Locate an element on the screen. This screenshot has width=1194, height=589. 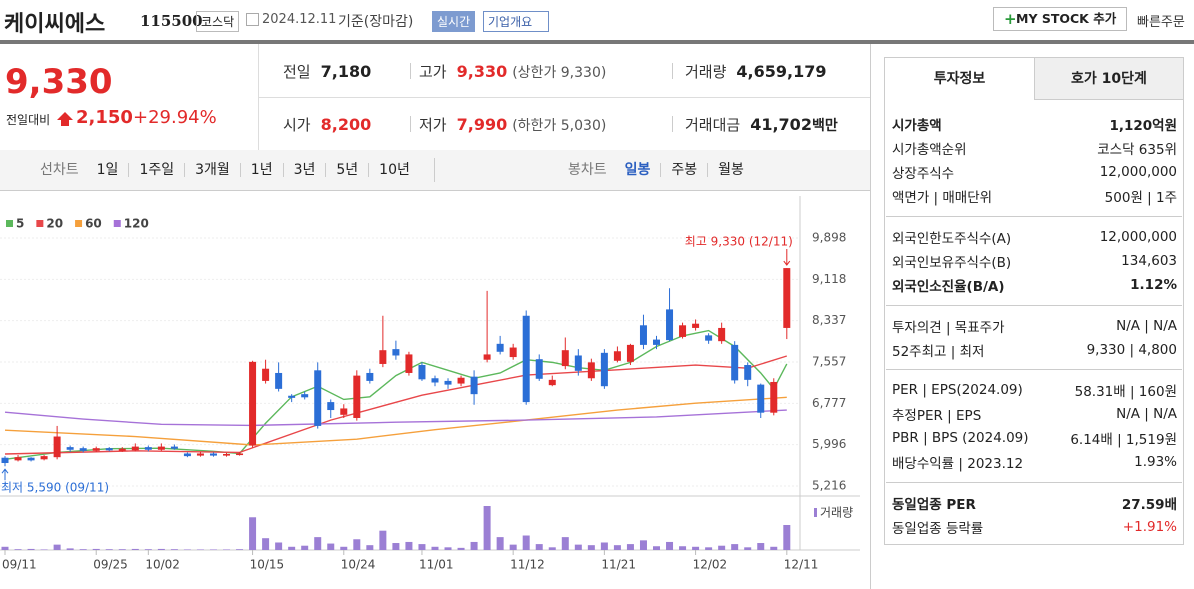
summary-label: 시가 is located at coordinates (297, 125).